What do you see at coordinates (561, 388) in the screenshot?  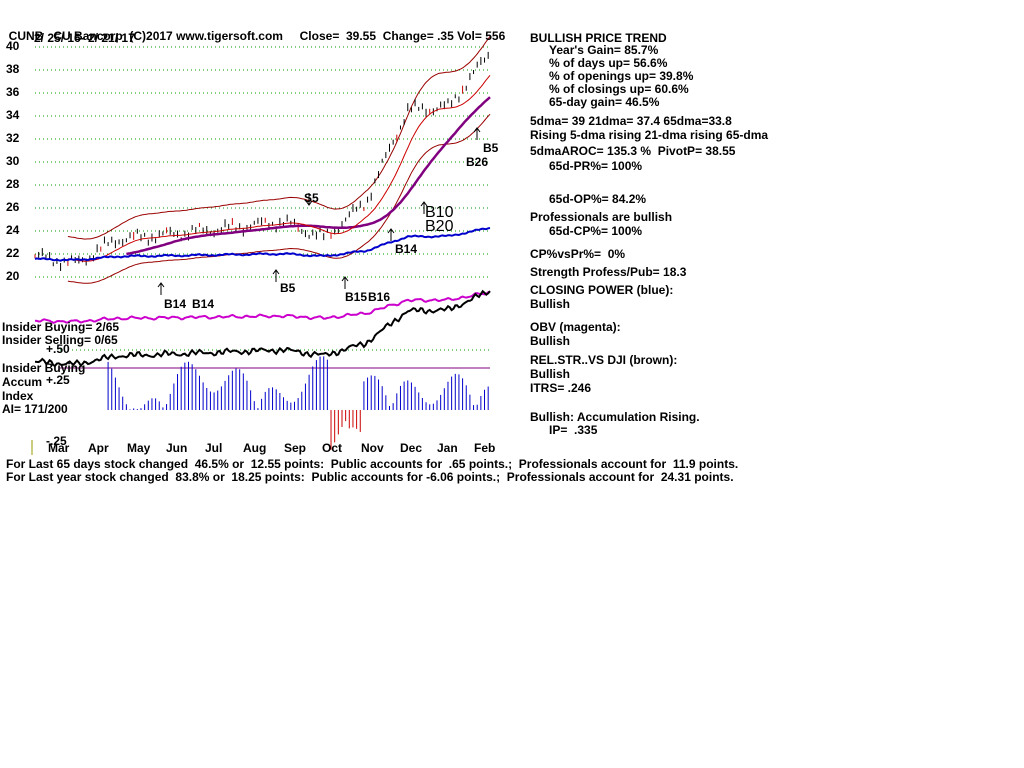 I see `stats-line: ITRS= .246` at bounding box center [561, 388].